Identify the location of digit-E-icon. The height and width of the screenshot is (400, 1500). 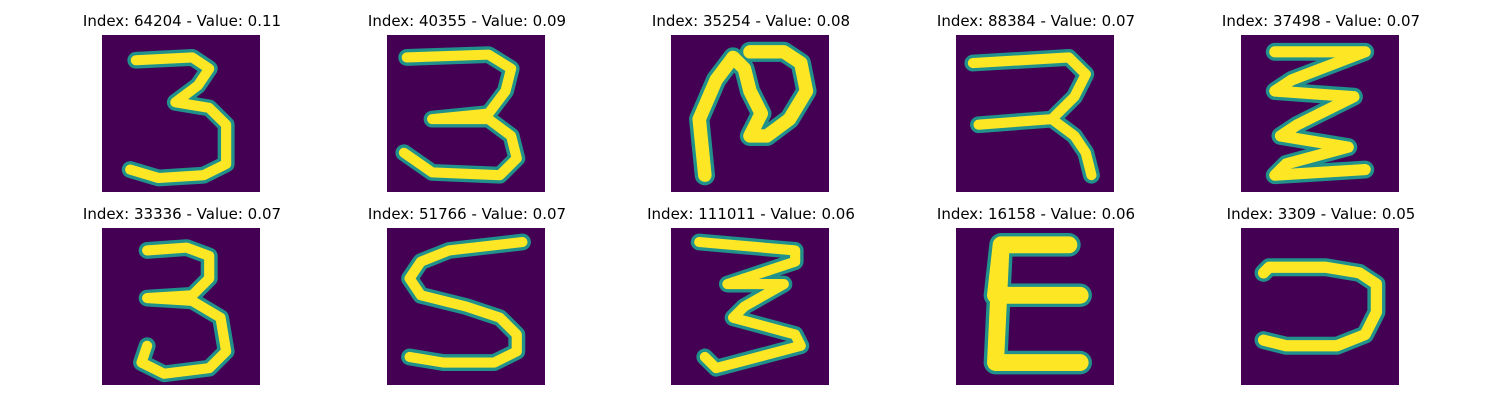
(1035, 306).